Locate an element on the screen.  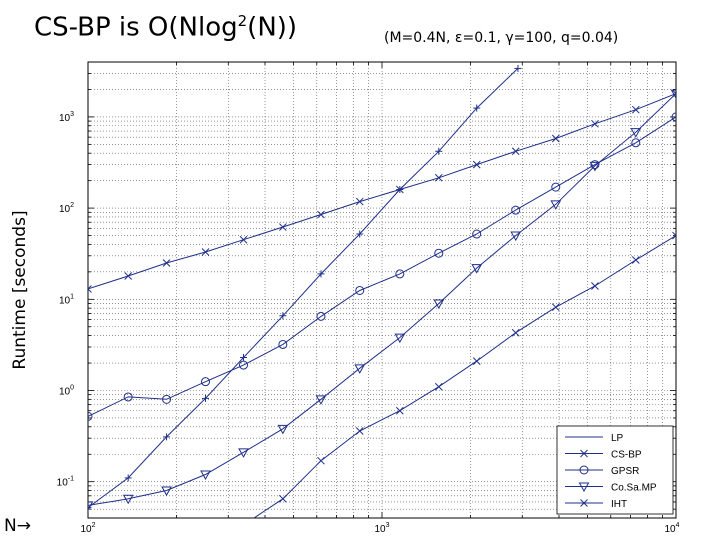
y-tick-label: 10² is located at coordinates (66, 208).